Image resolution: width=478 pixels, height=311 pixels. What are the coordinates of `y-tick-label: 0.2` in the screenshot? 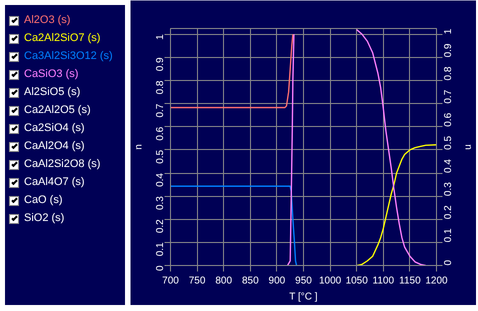 It's located at (160, 226).